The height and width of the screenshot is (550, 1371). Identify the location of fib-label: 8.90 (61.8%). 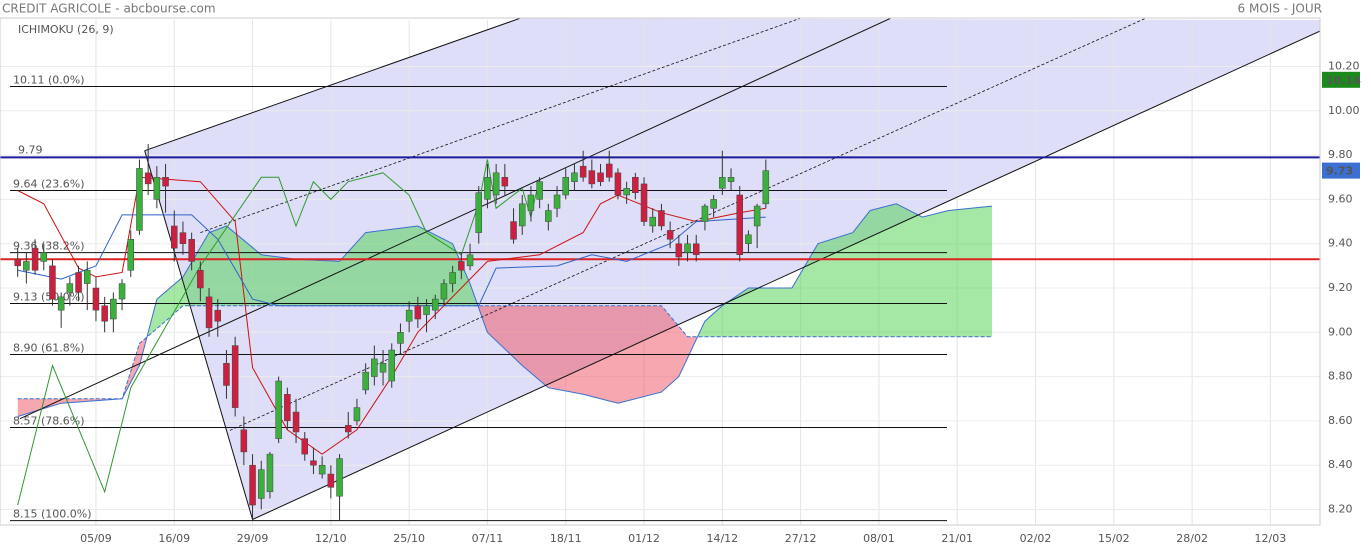
(49, 347).